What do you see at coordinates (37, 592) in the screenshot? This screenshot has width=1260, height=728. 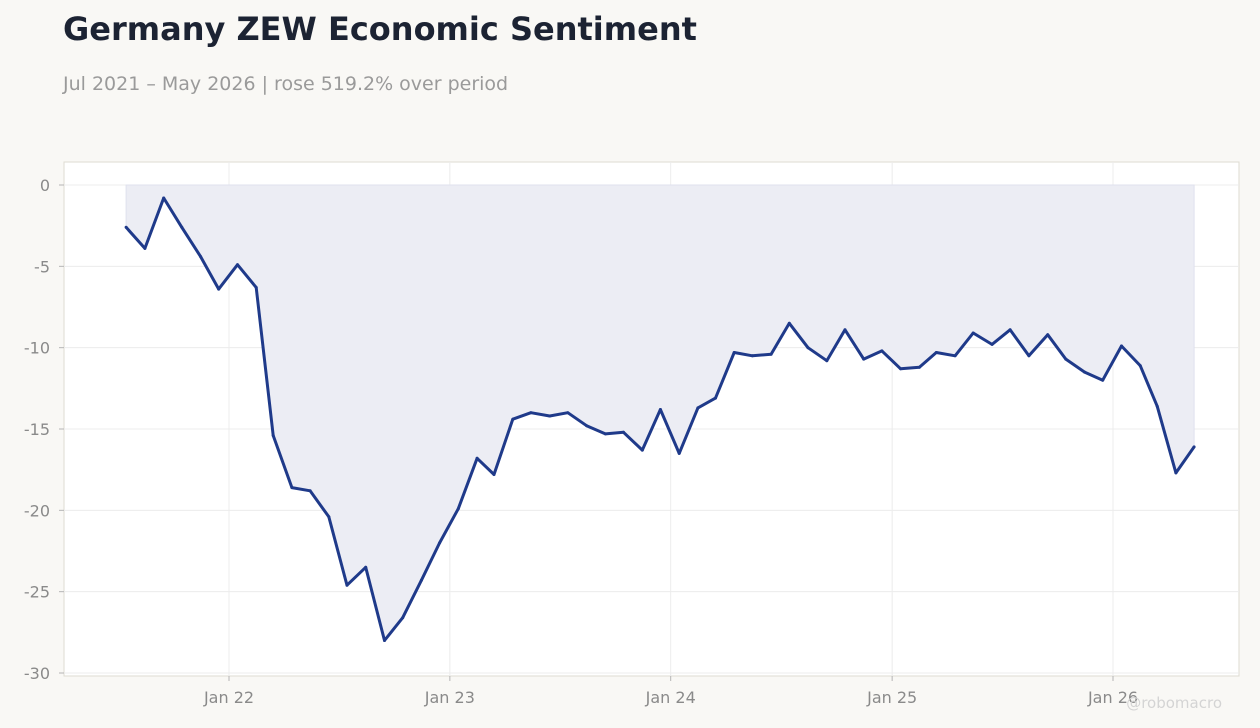 I see `y-tick-label: -25` at bounding box center [37, 592].